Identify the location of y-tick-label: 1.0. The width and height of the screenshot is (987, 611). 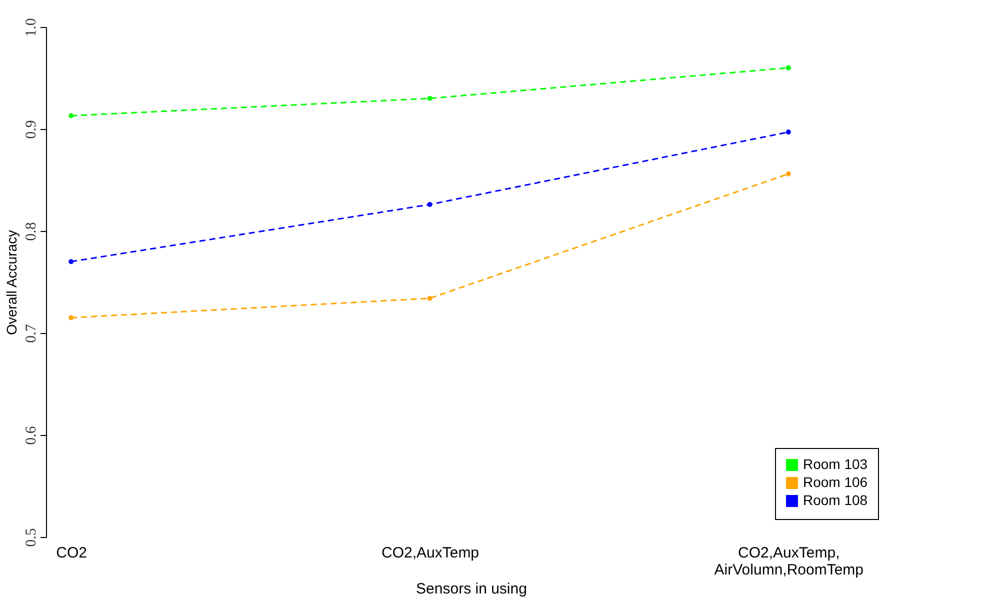
(32, 27).